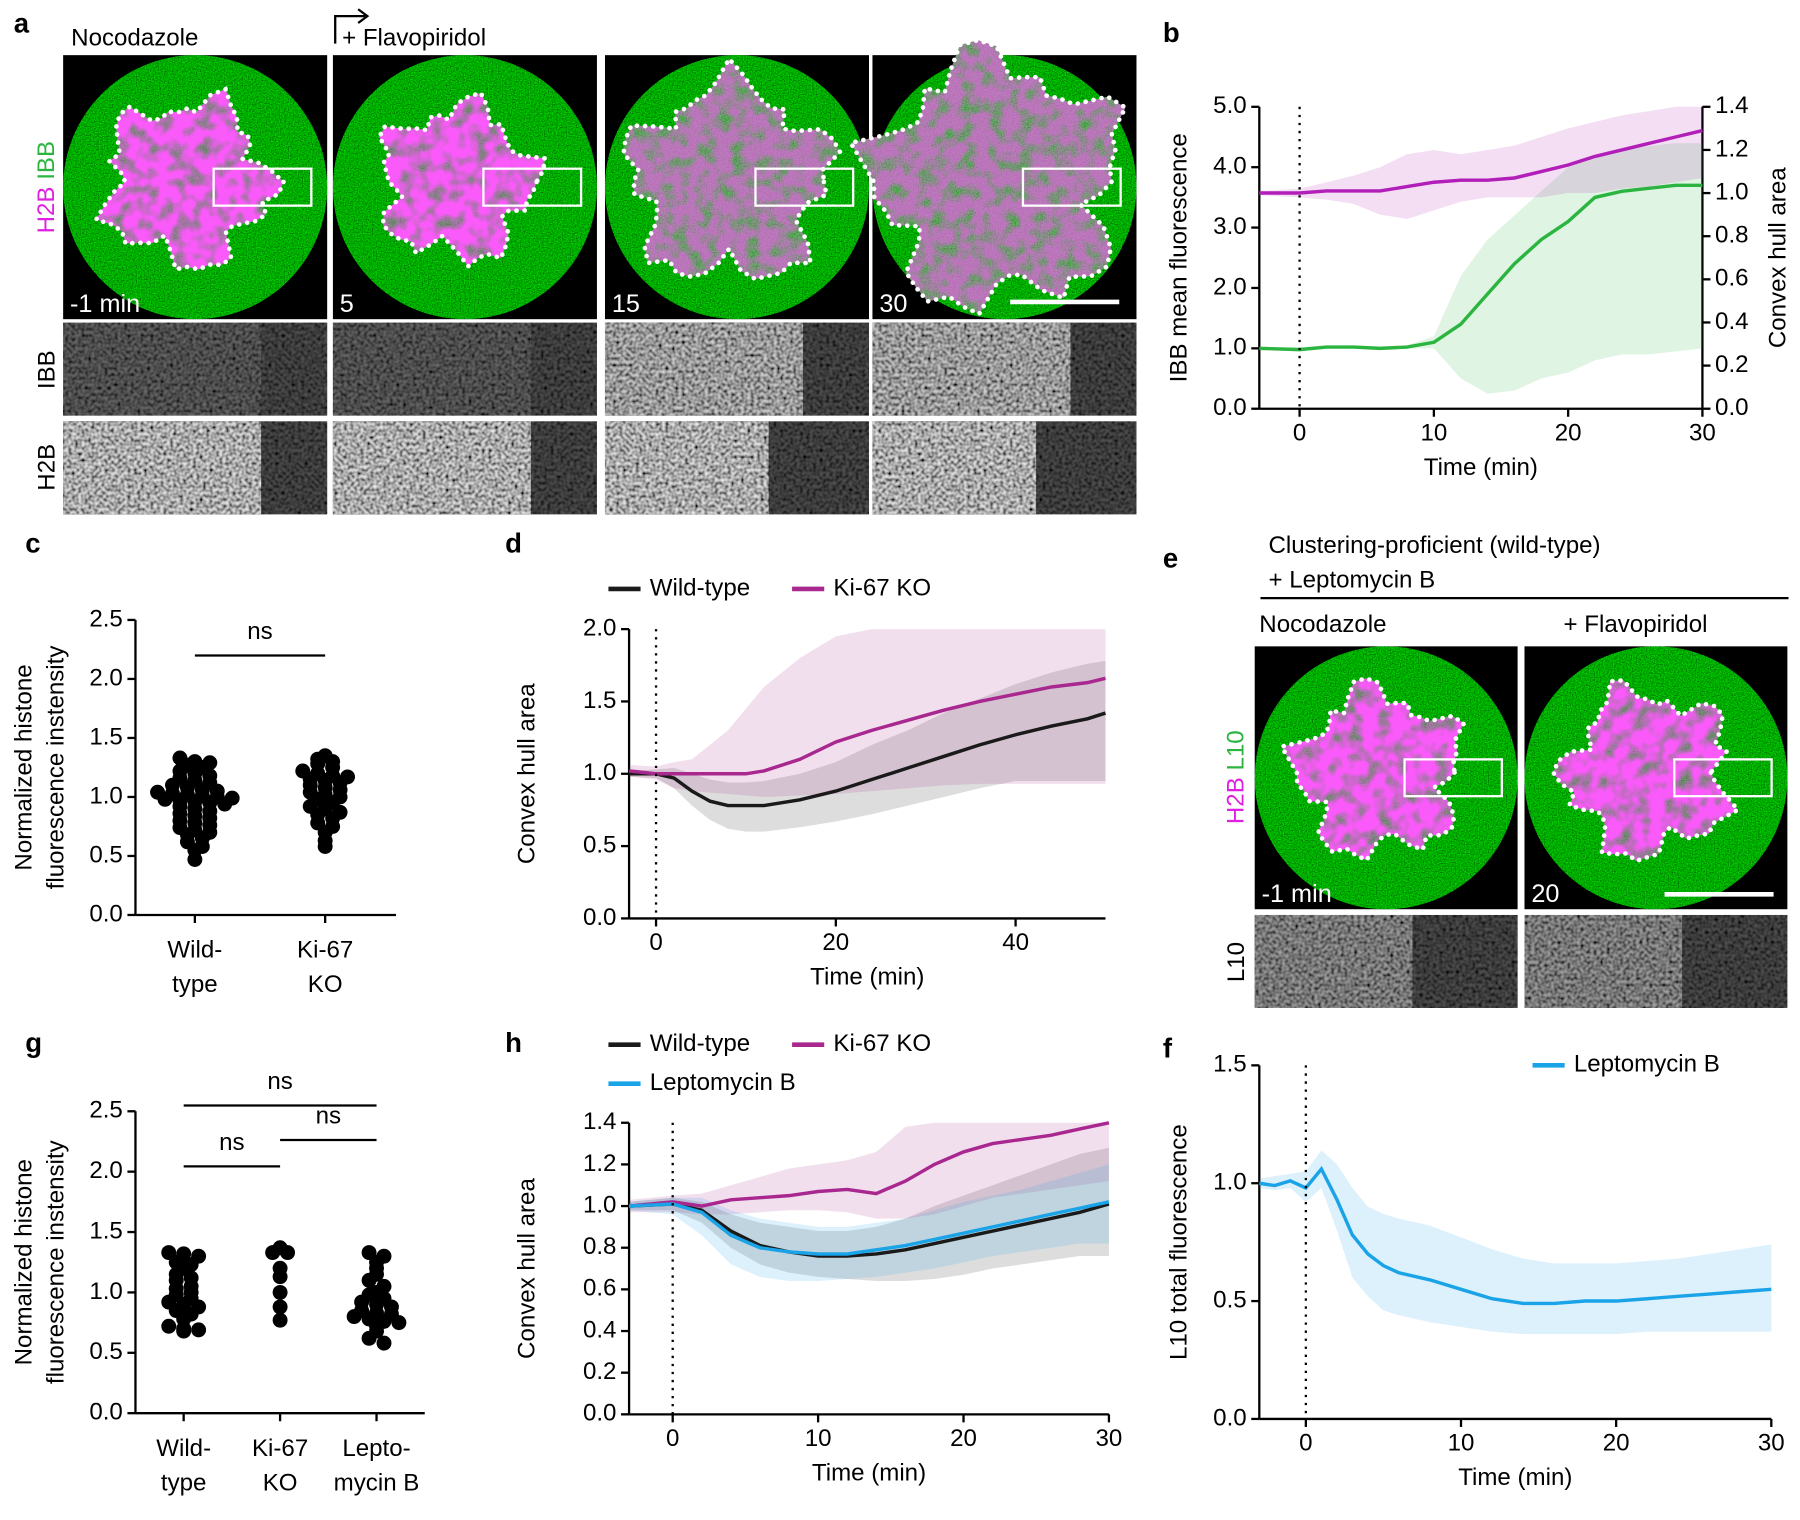  What do you see at coordinates (1230, 226) in the screenshot?
I see `y-tick-label: 3.0` at bounding box center [1230, 226].